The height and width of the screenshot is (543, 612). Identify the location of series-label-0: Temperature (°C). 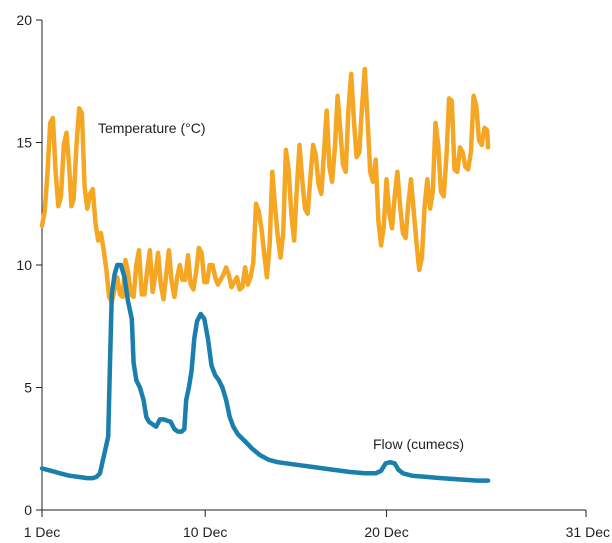
(152, 128).